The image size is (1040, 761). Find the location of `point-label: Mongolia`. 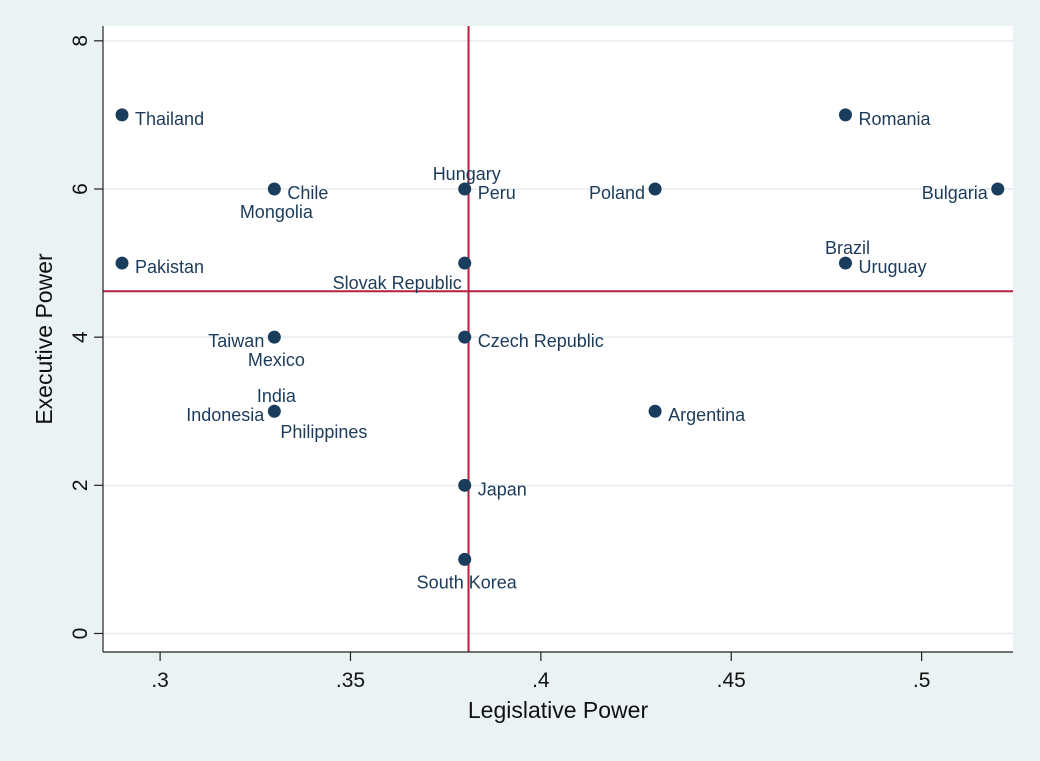

point-label: Mongolia is located at coordinates (277, 212).